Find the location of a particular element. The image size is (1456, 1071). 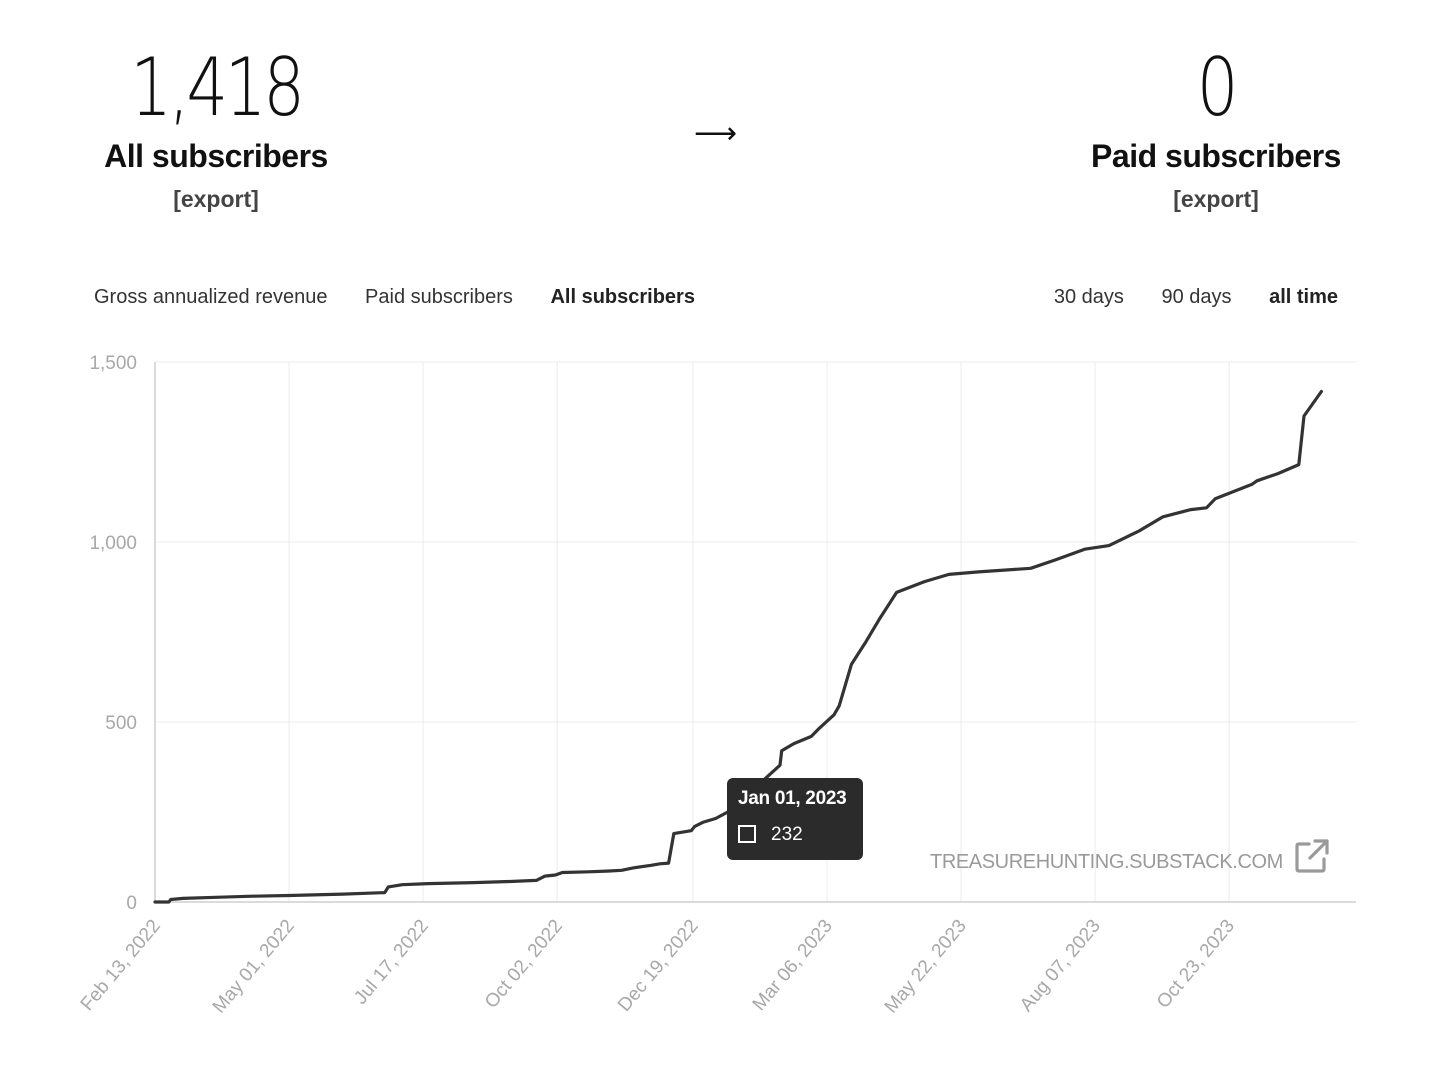

tooltip-value: 232 is located at coordinates (787, 834).